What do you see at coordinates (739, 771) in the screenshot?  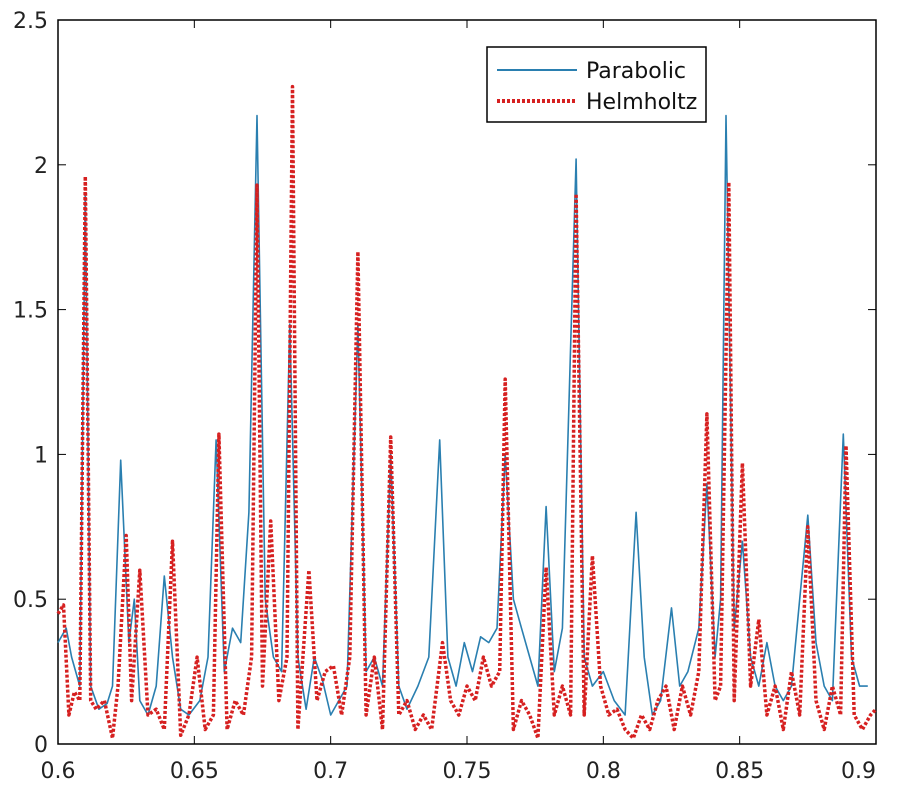 I see `x-tick-label: 0.85` at bounding box center [739, 771].